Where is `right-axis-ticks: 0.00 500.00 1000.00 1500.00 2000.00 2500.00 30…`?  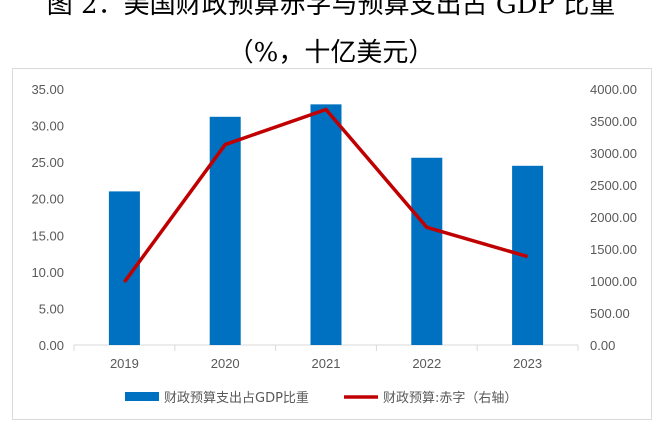
right-axis-ticks: 0.00 500.00 1000.00 1500.00 2000.00 2500.00 30… is located at coordinates (613, 217).